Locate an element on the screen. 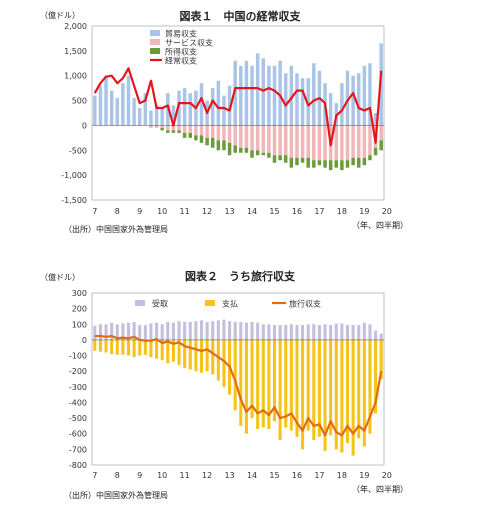 The width and height of the screenshot is (480, 512). chart1-xtick-label: 11 is located at coordinates (185, 211).